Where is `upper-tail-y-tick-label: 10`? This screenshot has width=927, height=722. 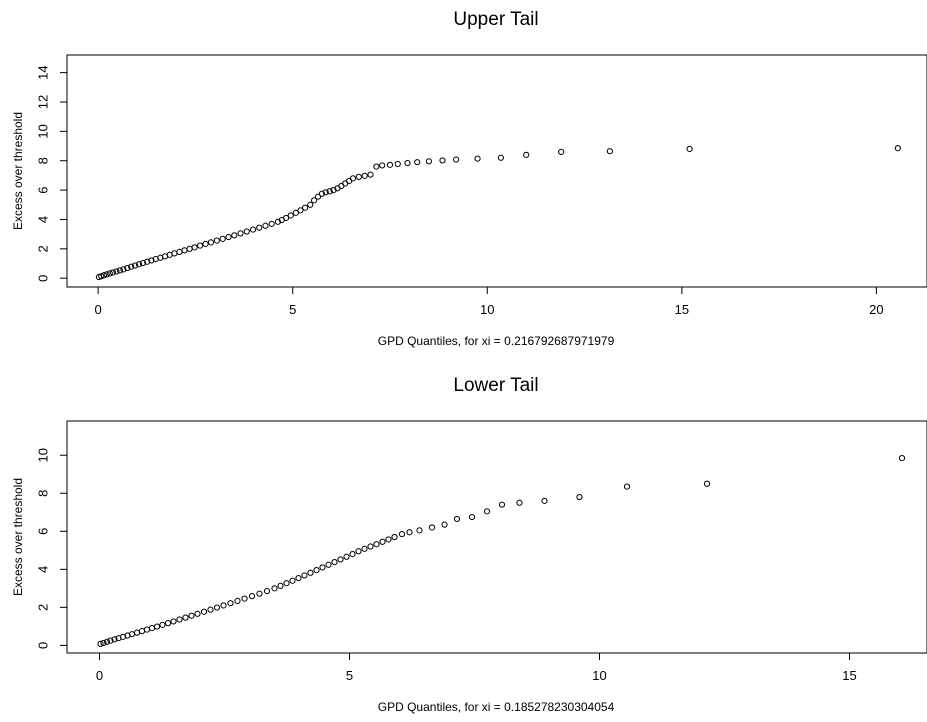 upper-tail-y-tick-label: 10 is located at coordinates (43, 131).